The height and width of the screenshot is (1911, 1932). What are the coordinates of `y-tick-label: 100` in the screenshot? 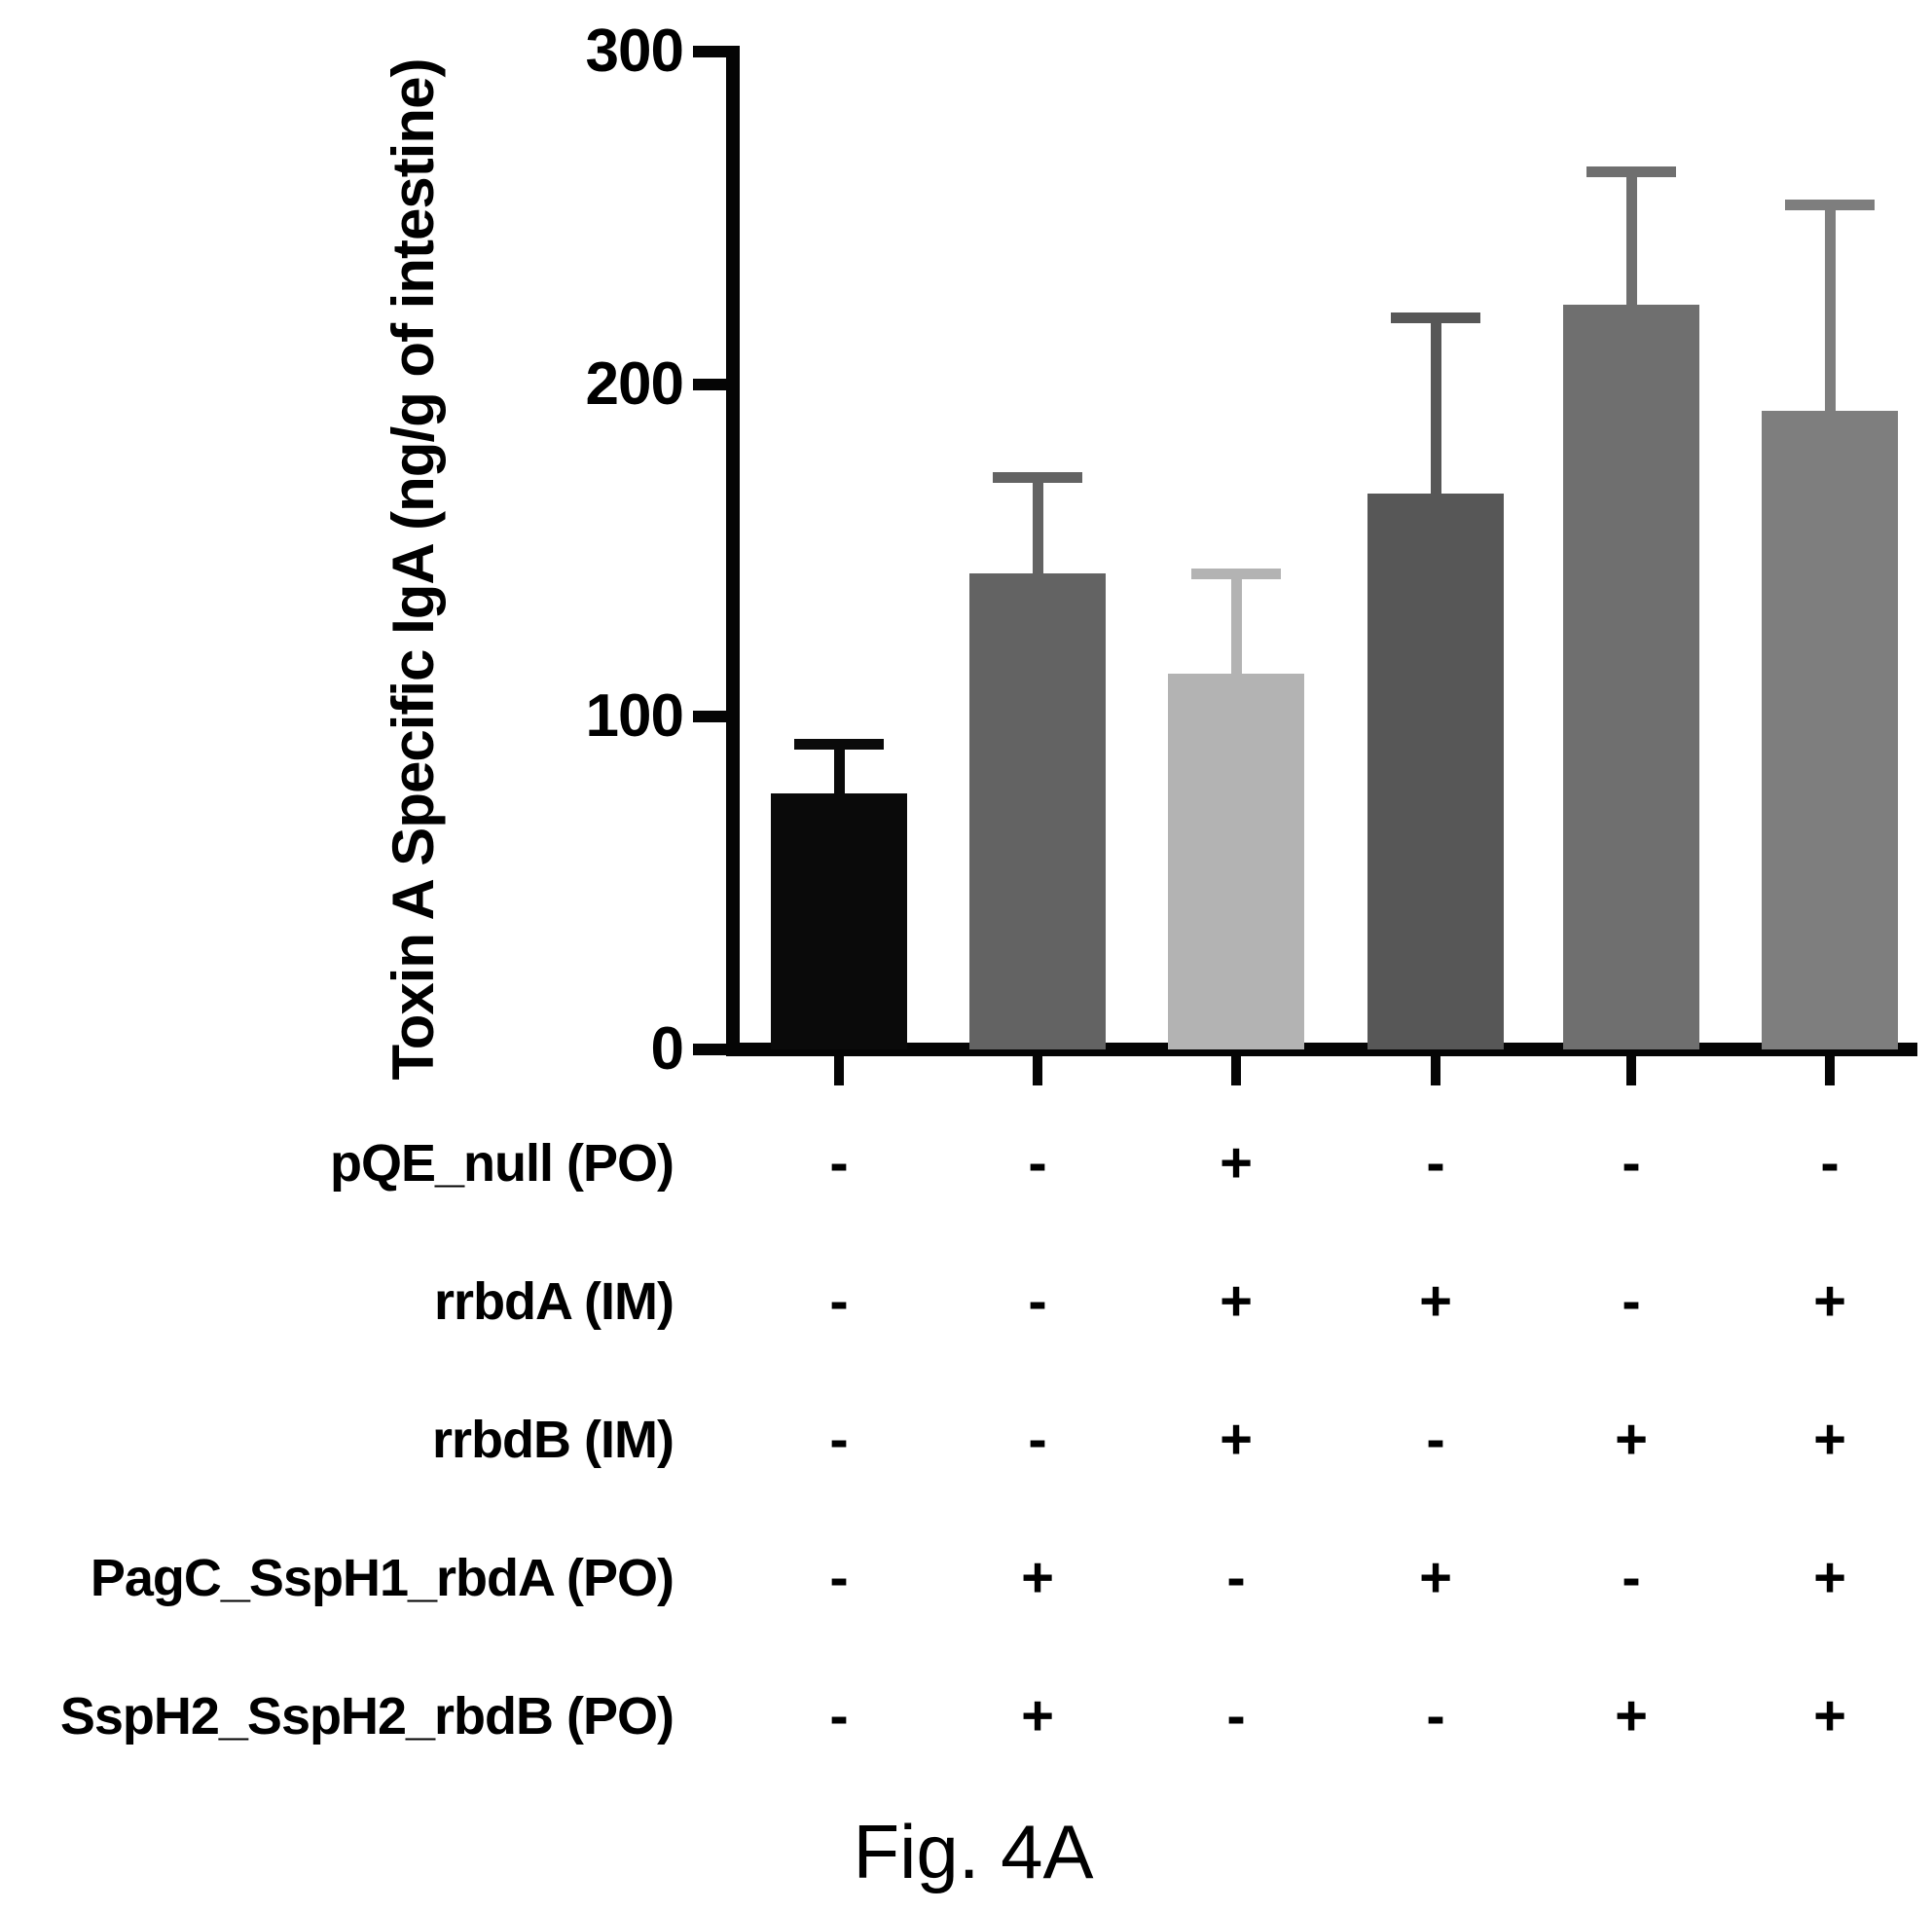 It's located at (634, 716).